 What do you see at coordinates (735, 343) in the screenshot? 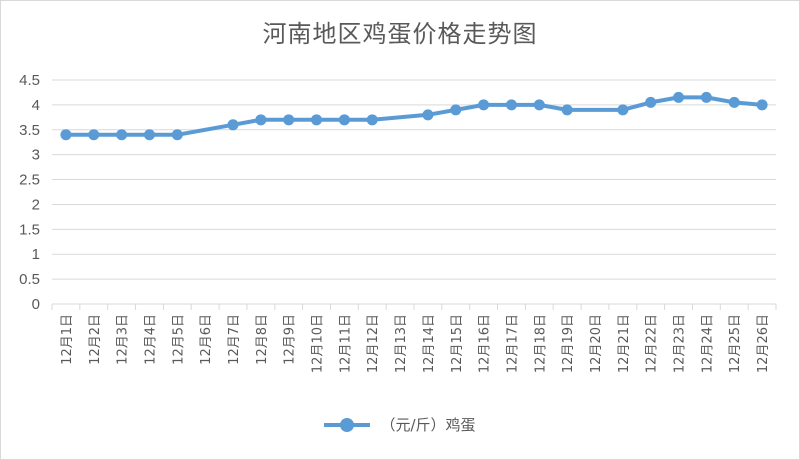
I see `x-tick-label: 12月25日` at bounding box center [735, 343].